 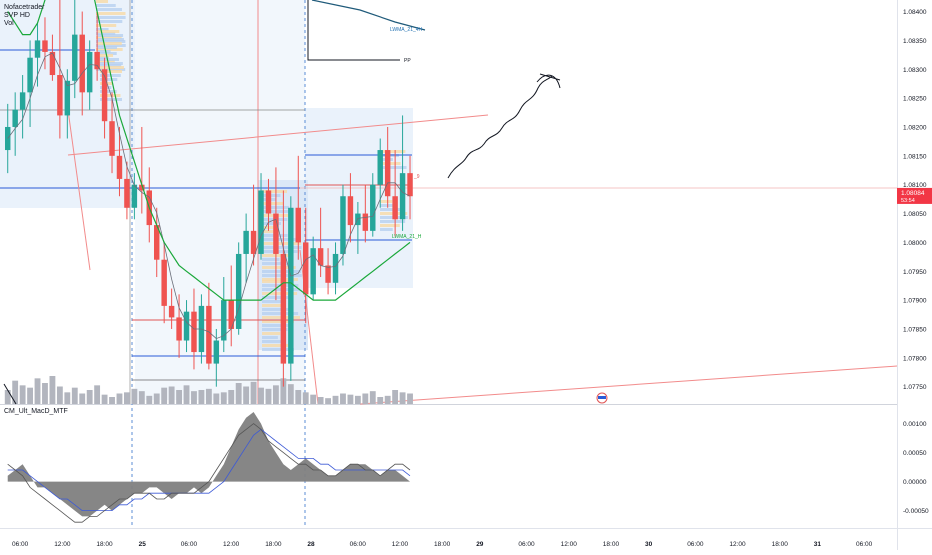 What do you see at coordinates (915, 301) in the screenshot?
I see `price-tick-label: 1.07900` at bounding box center [915, 301].